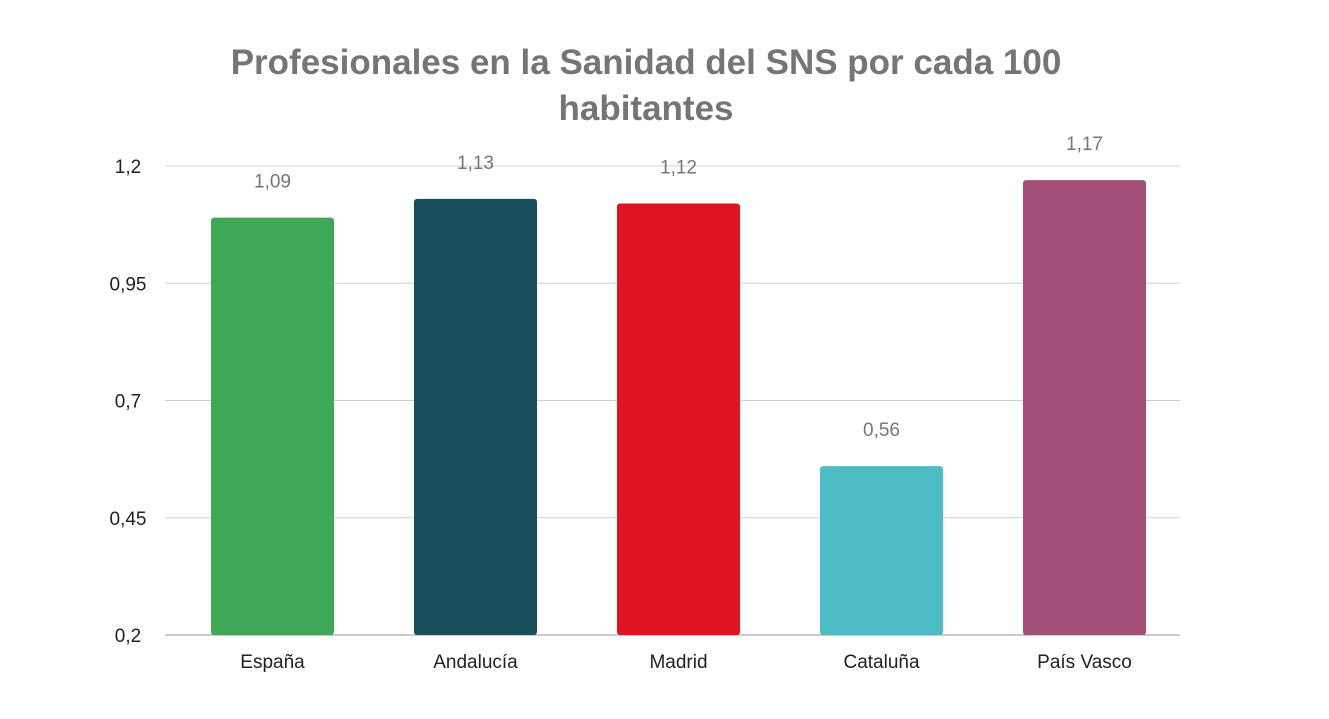 The height and width of the screenshot is (719, 1329). Describe the element at coordinates (128, 167) in the screenshot. I see `y-tick-label: 1,2` at that location.